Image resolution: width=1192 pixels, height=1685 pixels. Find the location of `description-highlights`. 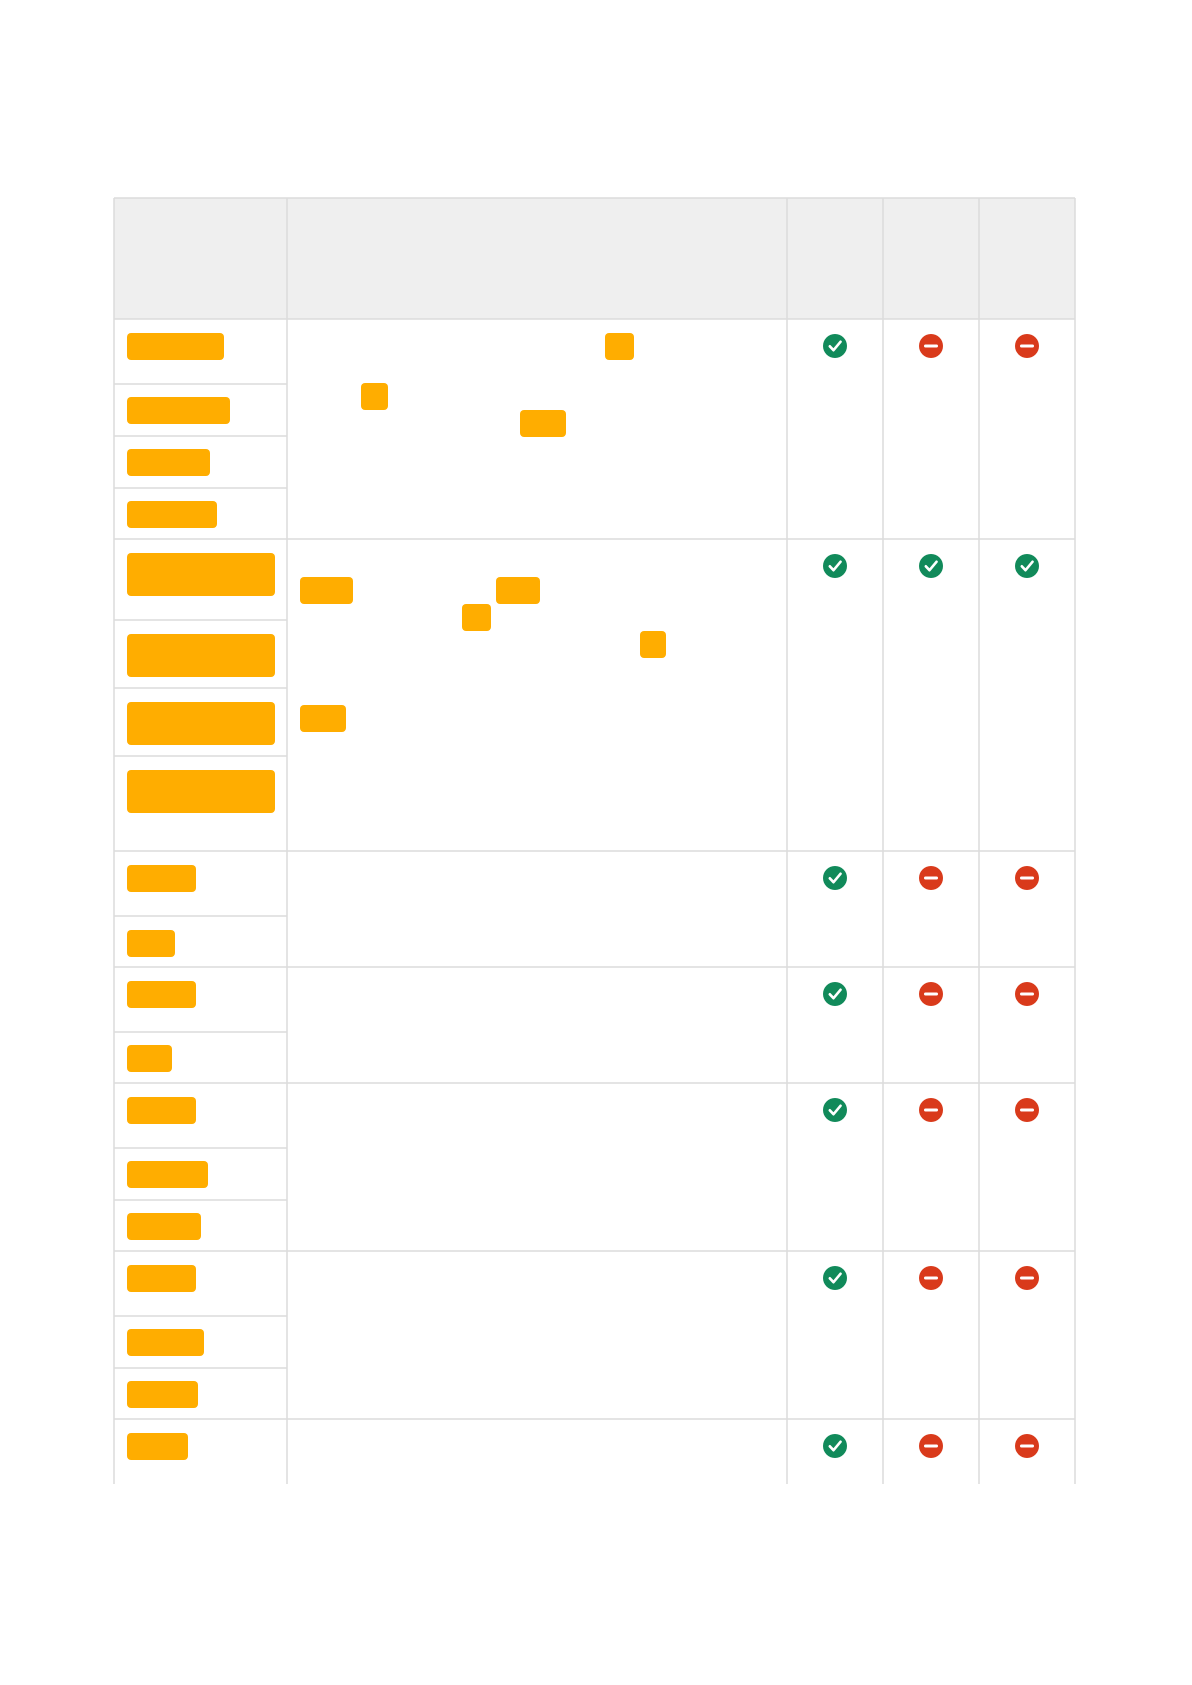

description-highlights is located at coordinates (483, 532).